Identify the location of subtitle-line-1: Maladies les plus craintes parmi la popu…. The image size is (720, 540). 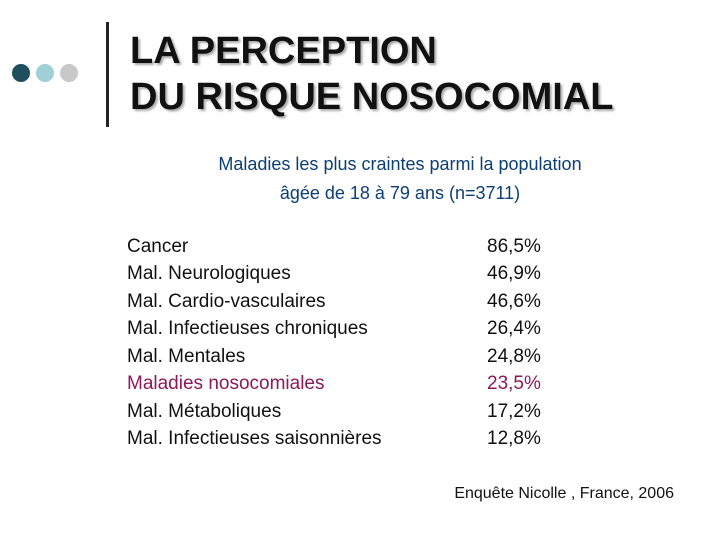
(400, 164).